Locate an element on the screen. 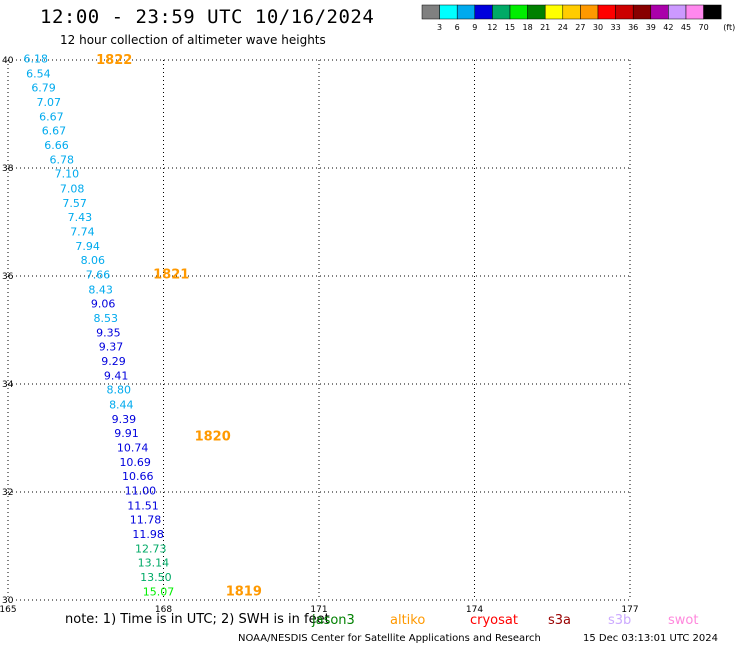 The width and height of the screenshot is (740, 650). data-point-label: 7.57 is located at coordinates (74, 203).